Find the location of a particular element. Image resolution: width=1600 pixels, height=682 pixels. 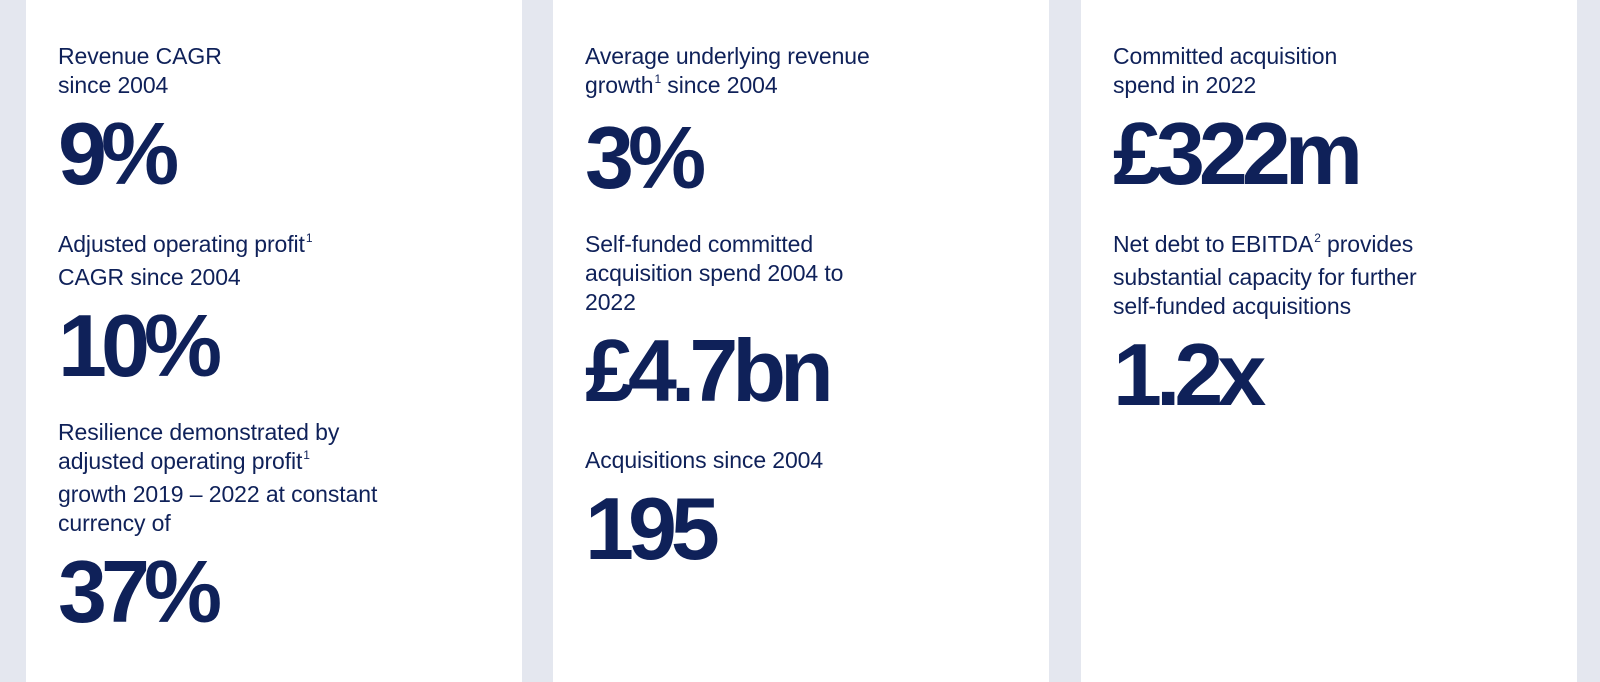

stat-acquisitions-count: Acquisitions since 2004 195 is located at coordinates (805, 509).